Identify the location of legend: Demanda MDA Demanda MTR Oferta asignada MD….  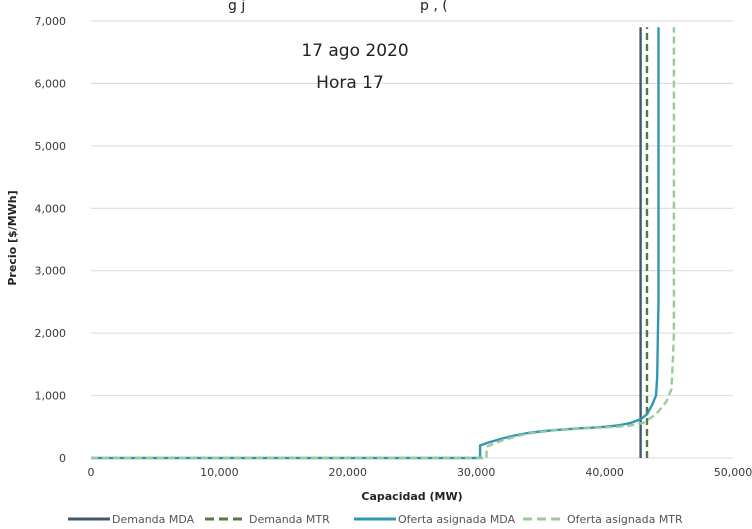
(375, 519).